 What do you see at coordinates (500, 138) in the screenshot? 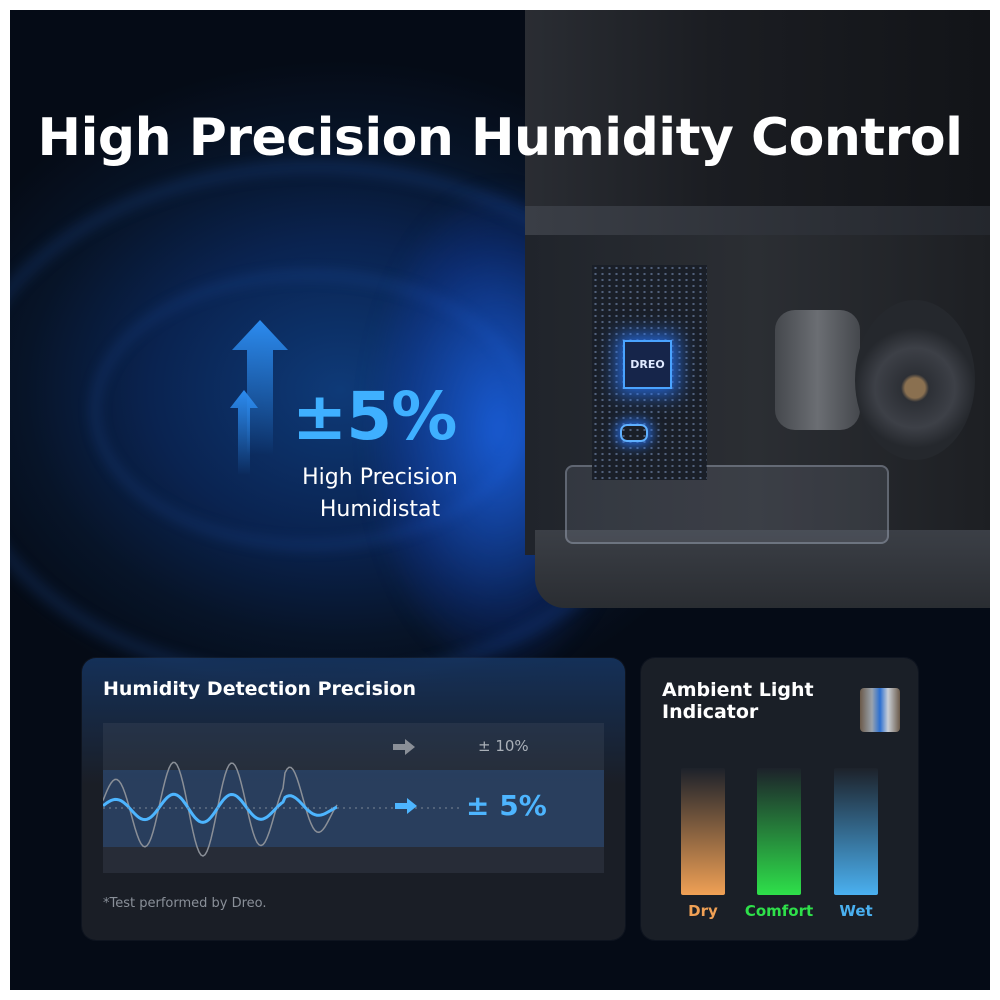
I see `page-title: High Precision Humidity Control` at bounding box center [500, 138].